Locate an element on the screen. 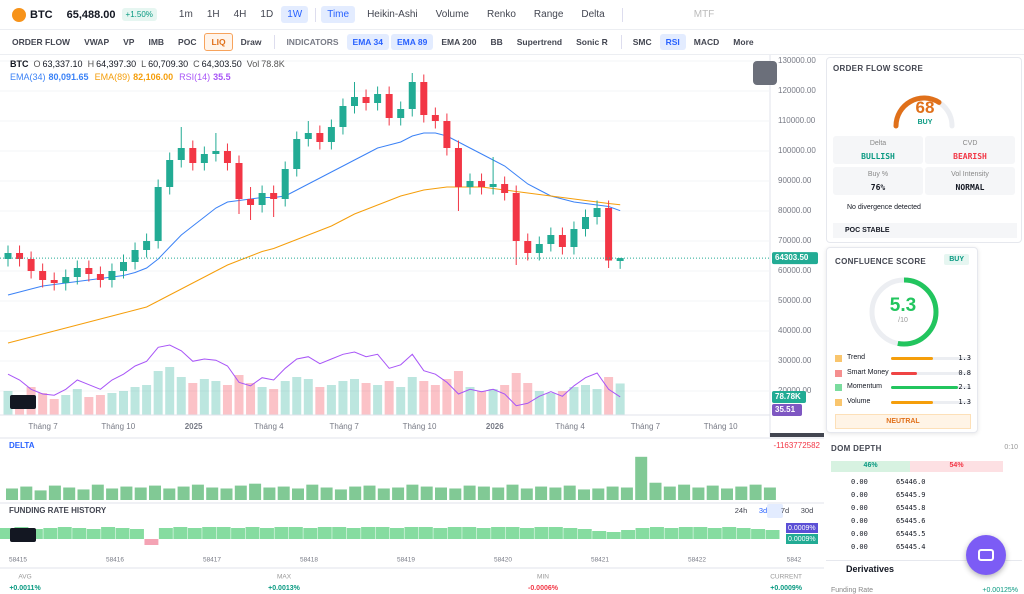 This screenshot has height=594, width=1024. stat-value: 76% is located at coordinates (878, 187).